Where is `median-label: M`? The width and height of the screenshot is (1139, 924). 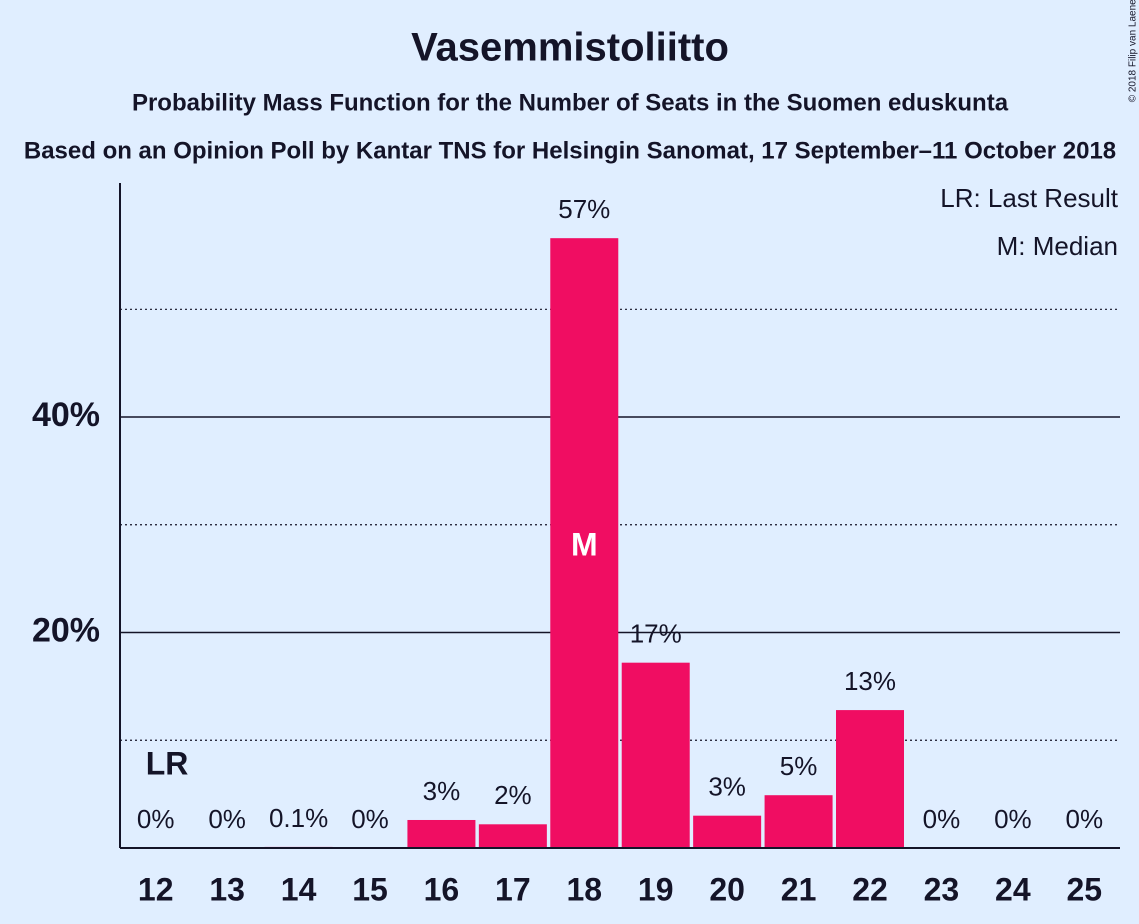
median-label: M is located at coordinates (584, 544).